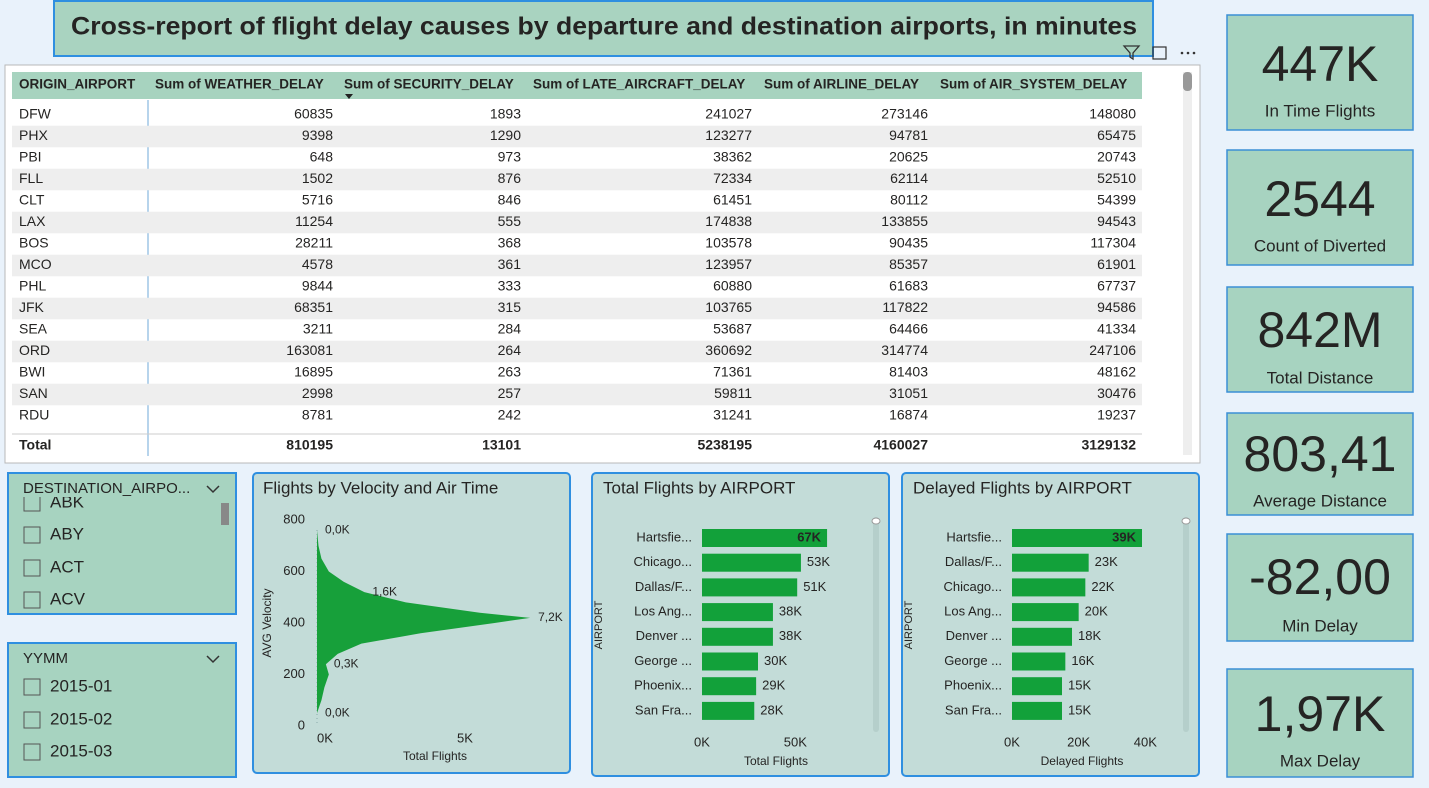 The image size is (1429, 788). Describe the element at coordinates (225, 514) in the screenshot. I see `slicer-scroll-thumb` at that location.